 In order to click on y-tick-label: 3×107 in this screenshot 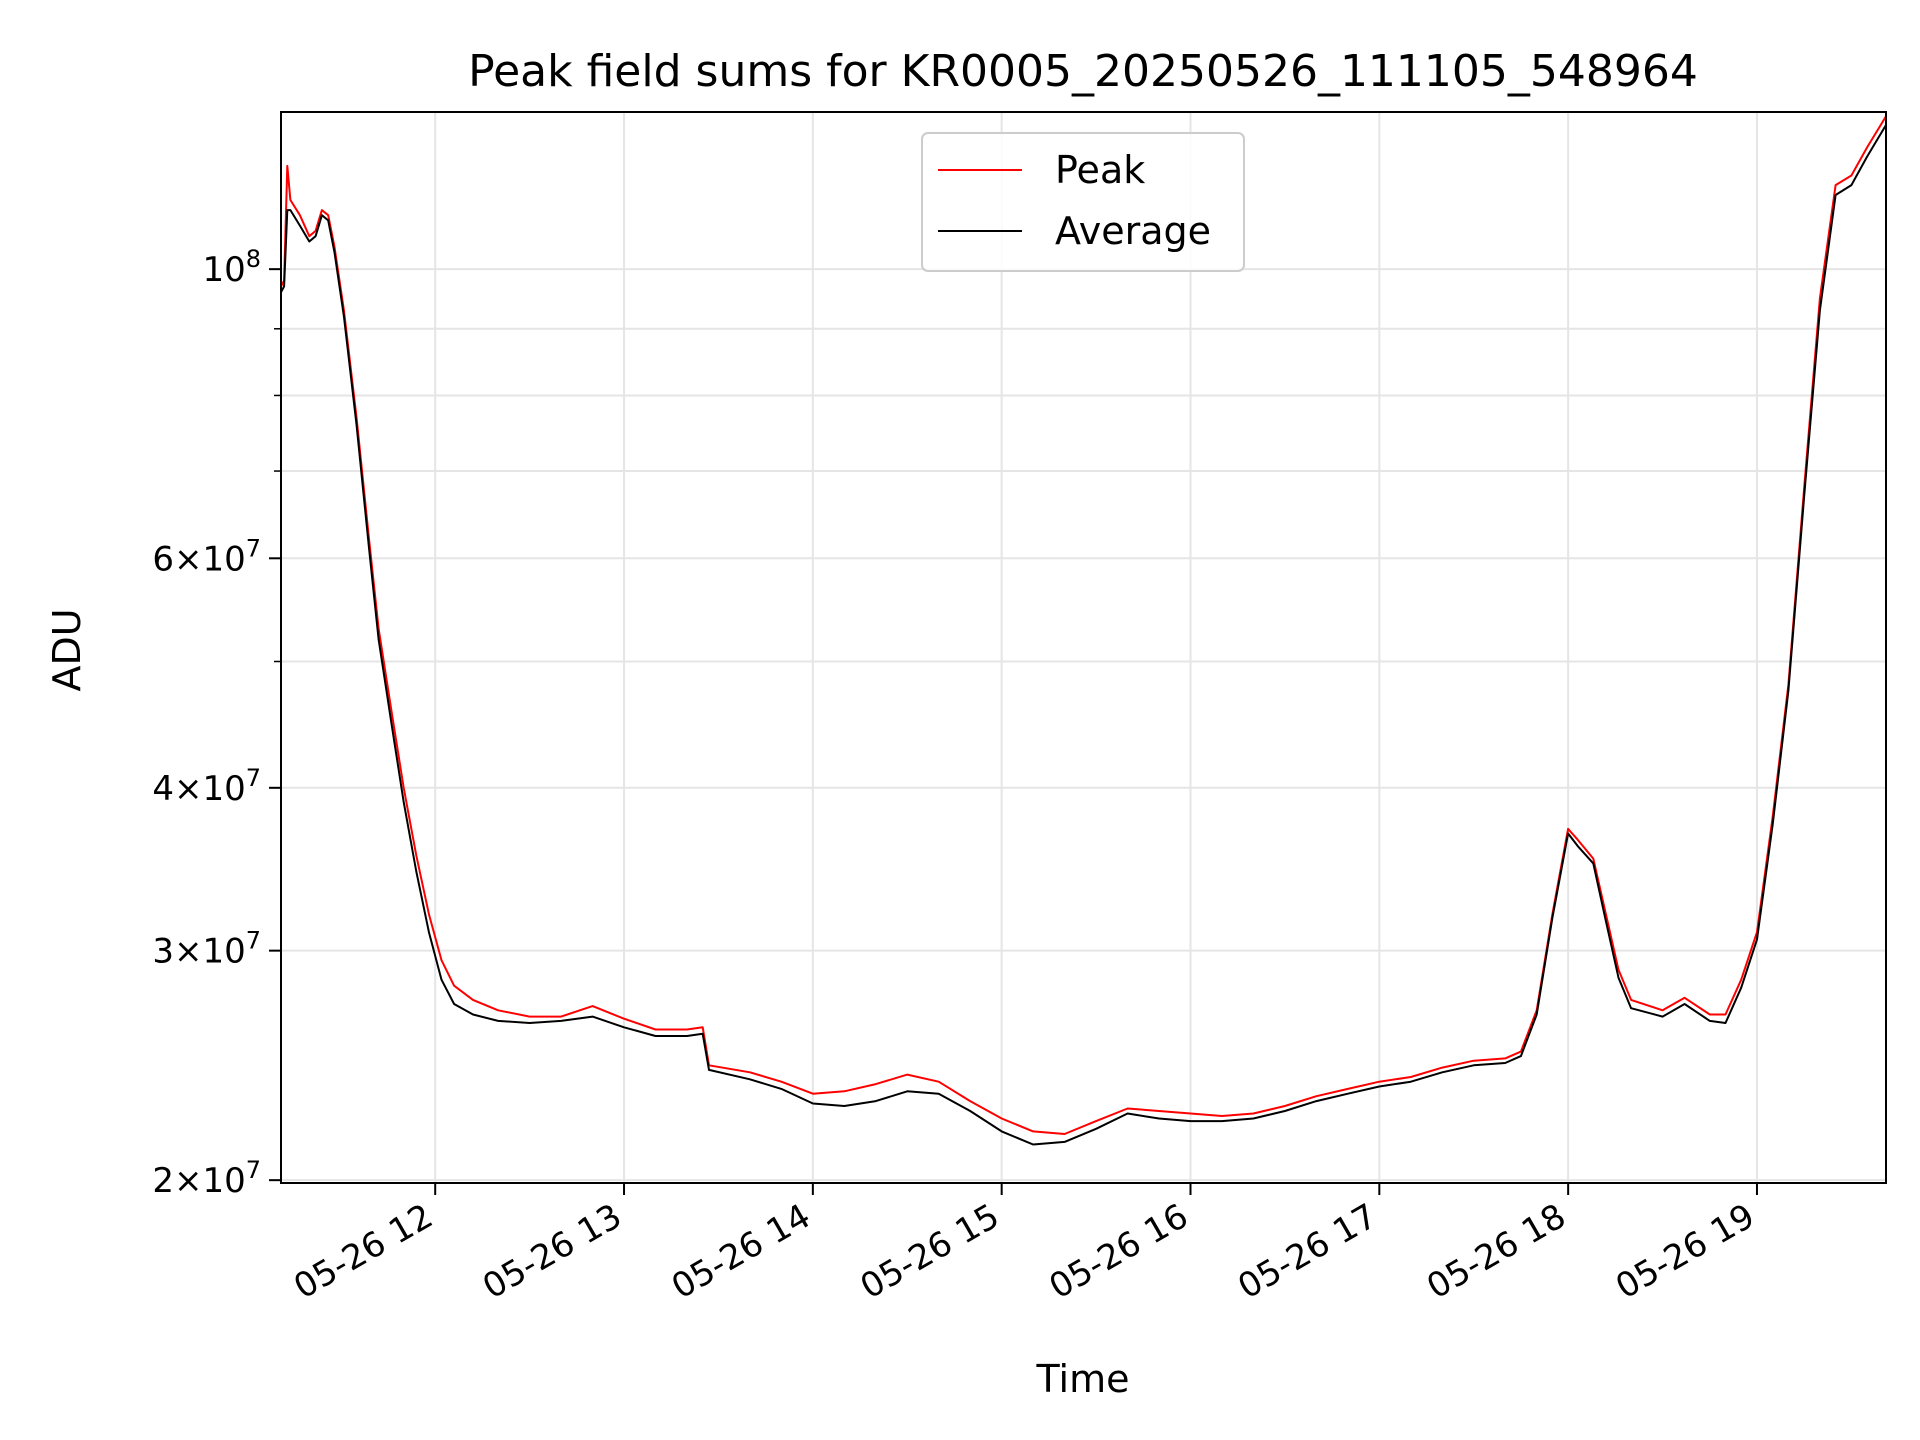, I will do `click(206, 949)`.